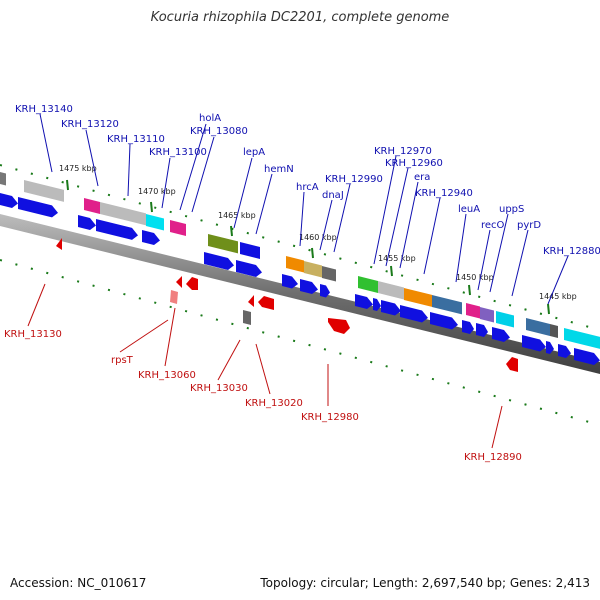 The image size is (600, 600). I want to click on gene-label: KRH_13110, so click(136, 139).